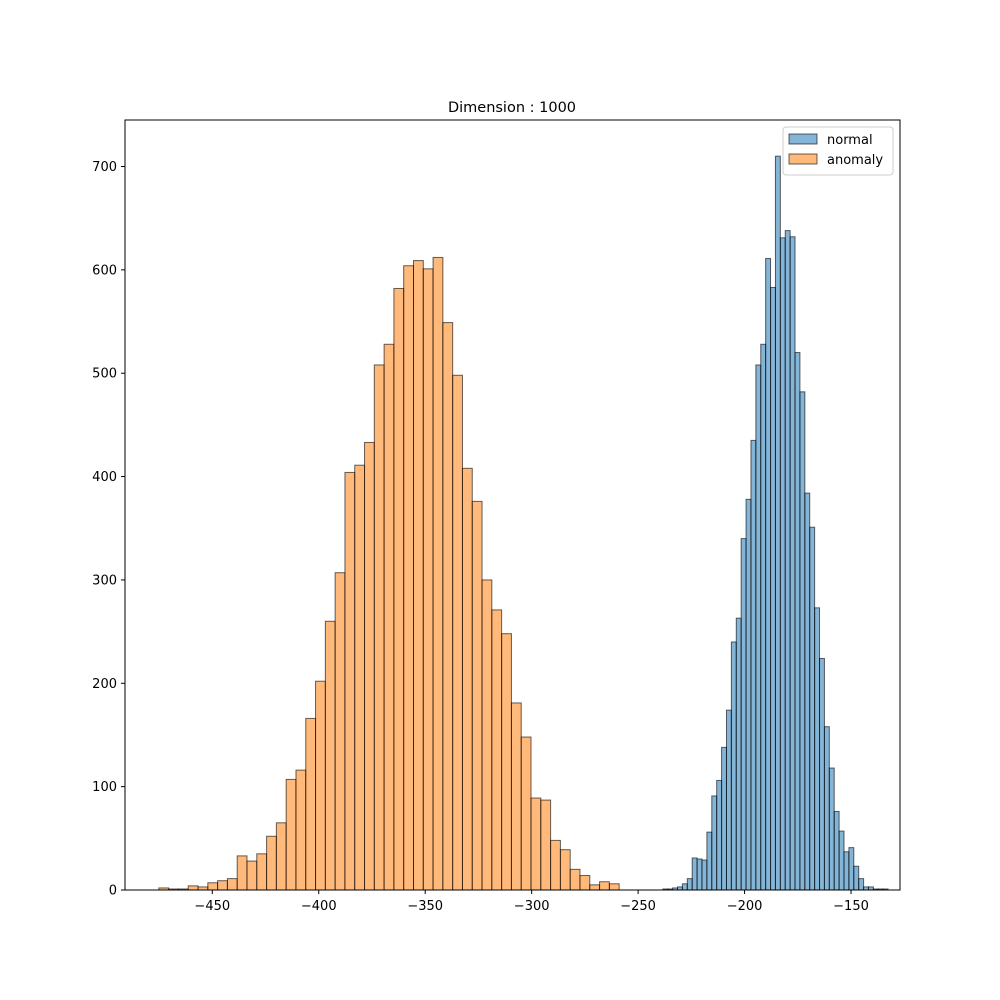 The height and width of the screenshot is (1000, 1000). I want to click on y-tick-label: 500, so click(104, 374).